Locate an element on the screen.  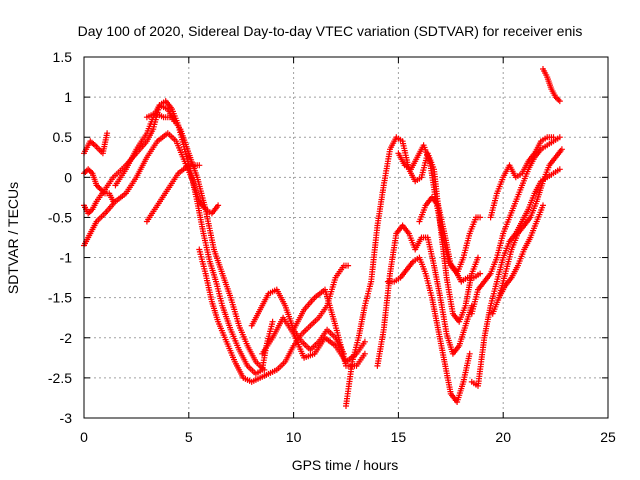
y-tick-label: -1 is located at coordinates (66, 258).